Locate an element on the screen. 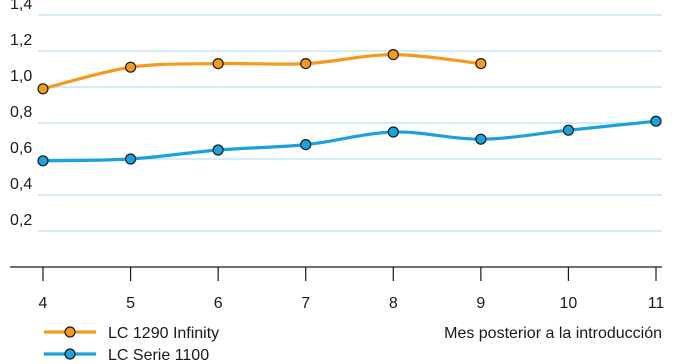  y-axis-ticks: 0,2 0,4 0,6 0,8 1,0 1,2 1,4 is located at coordinates (21, 114).